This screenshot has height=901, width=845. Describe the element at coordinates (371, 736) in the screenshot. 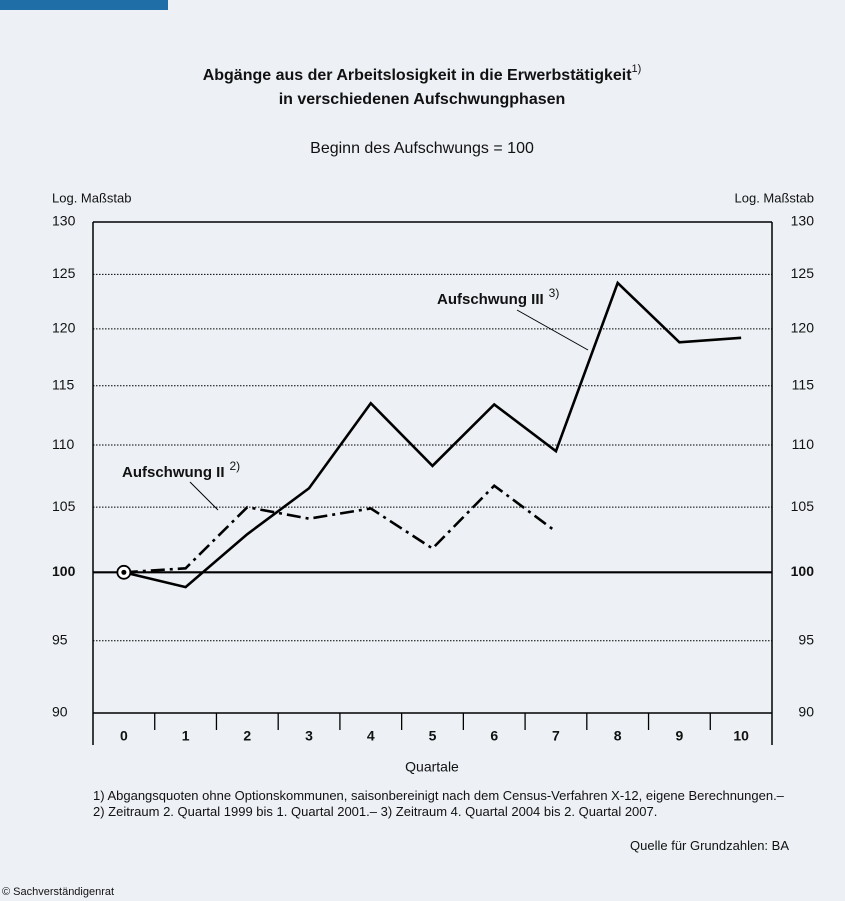

I see `x-tick-label: 4` at that location.